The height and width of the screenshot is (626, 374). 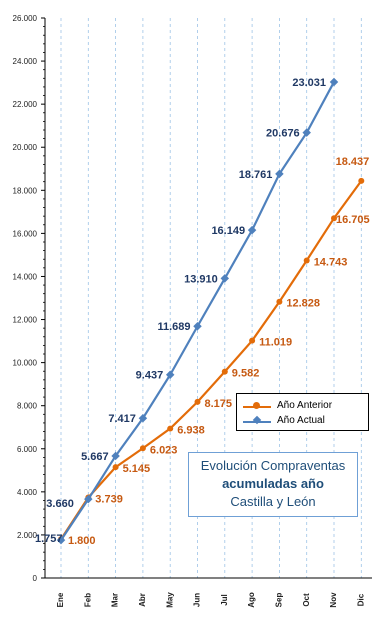 I want to click on y-tick-label: 10.000, so click(x=25, y=363).